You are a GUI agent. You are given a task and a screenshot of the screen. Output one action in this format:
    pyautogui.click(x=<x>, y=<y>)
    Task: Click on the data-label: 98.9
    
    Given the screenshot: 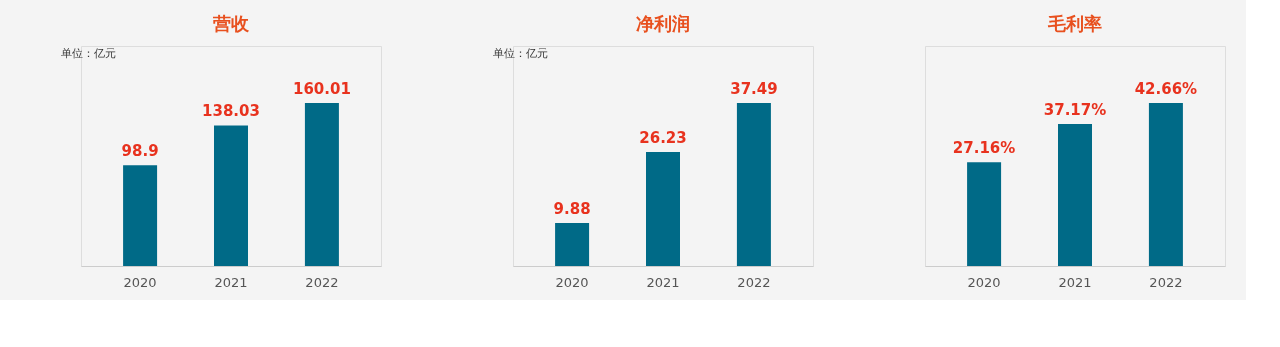 What is the action you would take?
    pyautogui.click(x=140, y=151)
    